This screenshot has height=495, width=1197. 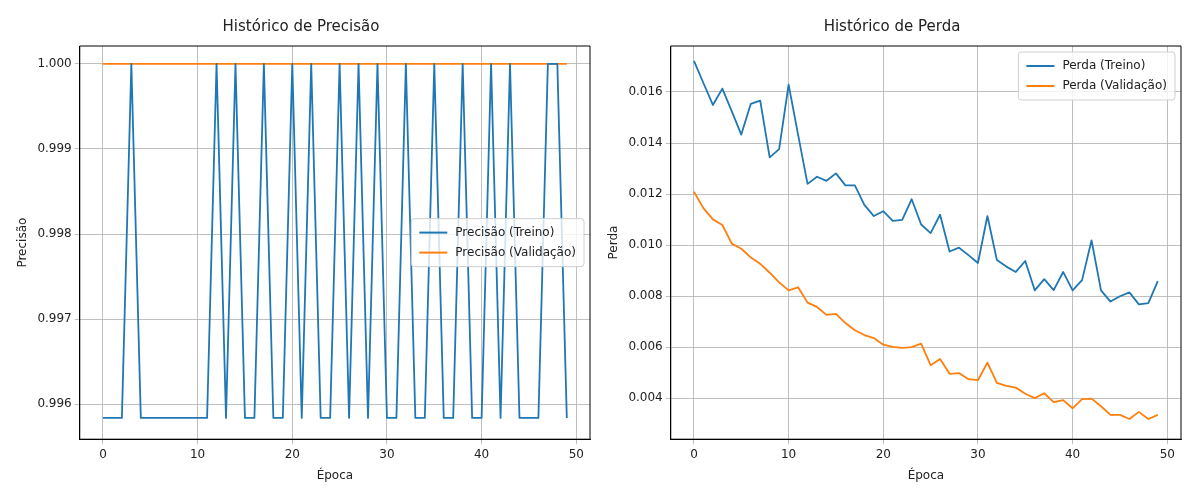 What do you see at coordinates (645, 295) in the screenshot?
I see `y-tick-label: 0.008` at bounding box center [645, 295].